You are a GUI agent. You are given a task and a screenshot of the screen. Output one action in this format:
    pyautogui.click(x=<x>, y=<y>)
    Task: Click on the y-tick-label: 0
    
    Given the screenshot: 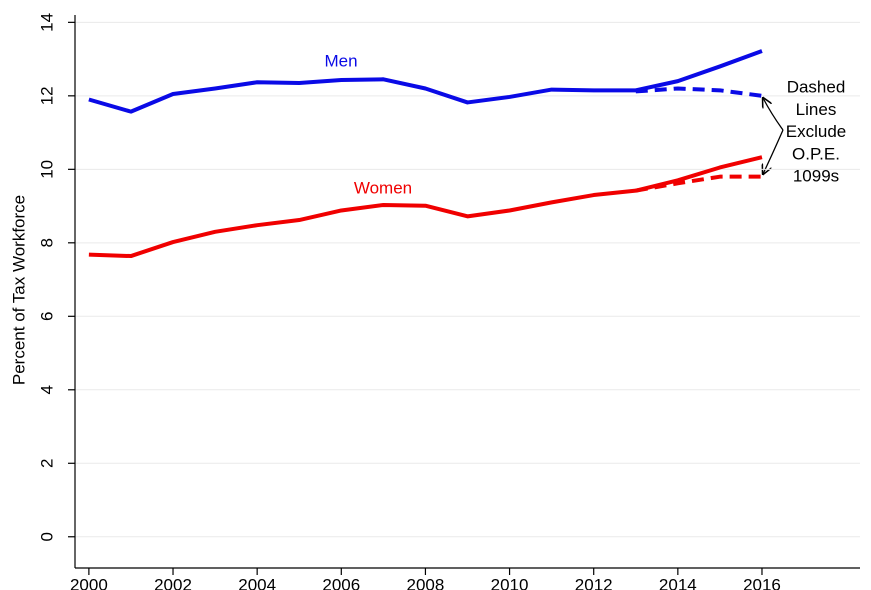 What is the action you would take?
    pyautogui.click(x=46, y=536)
    